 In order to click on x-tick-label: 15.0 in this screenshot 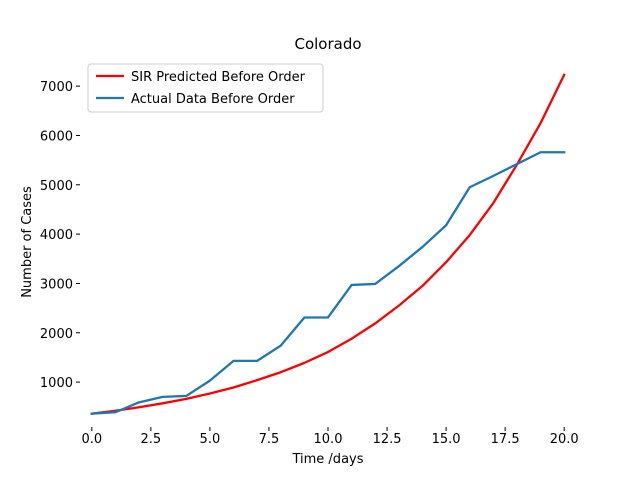, I will do `click(446, 439)`.